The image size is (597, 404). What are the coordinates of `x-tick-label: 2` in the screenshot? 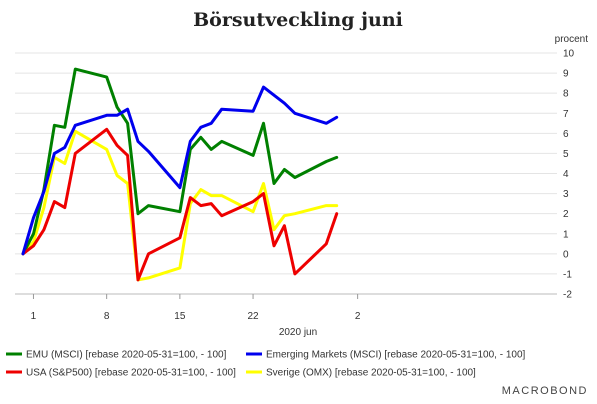 It's located at (358, 316).